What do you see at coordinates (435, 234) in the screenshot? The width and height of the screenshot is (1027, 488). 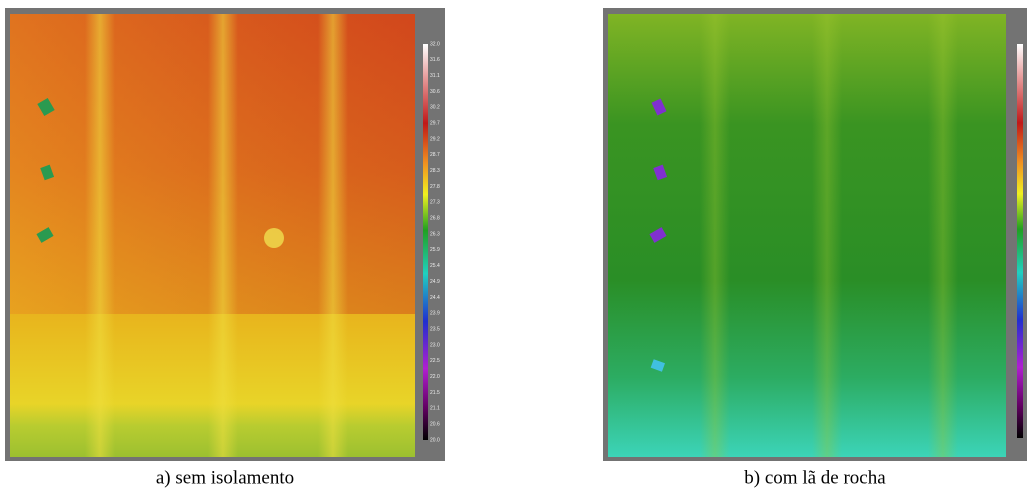 I see `colorbar-label: 26.3` at bounding box center [435, 234].